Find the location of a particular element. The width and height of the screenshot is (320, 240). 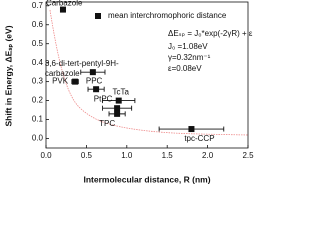

point-label: PVK is located at coordinates (60, 81).